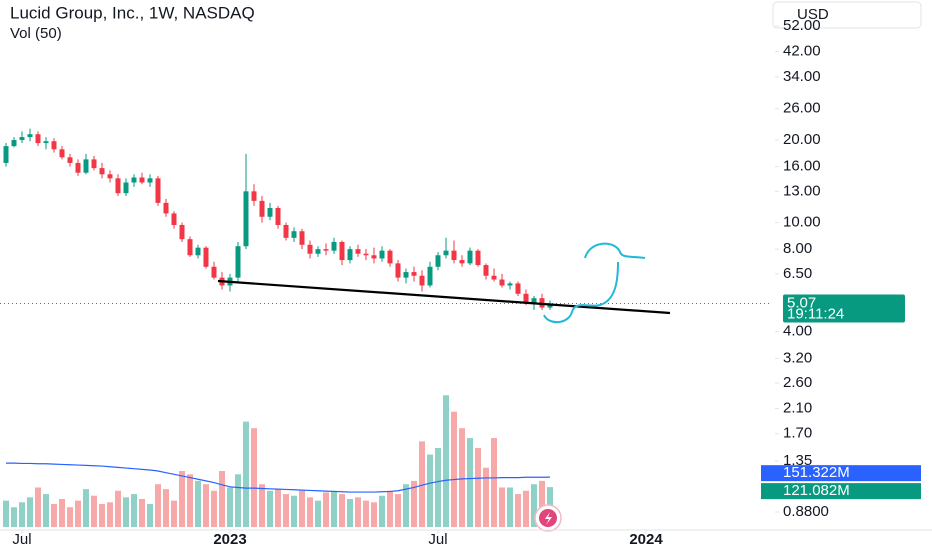 This screenshot has width=932, height=550. I want to click on drawing, so click(615, 250).